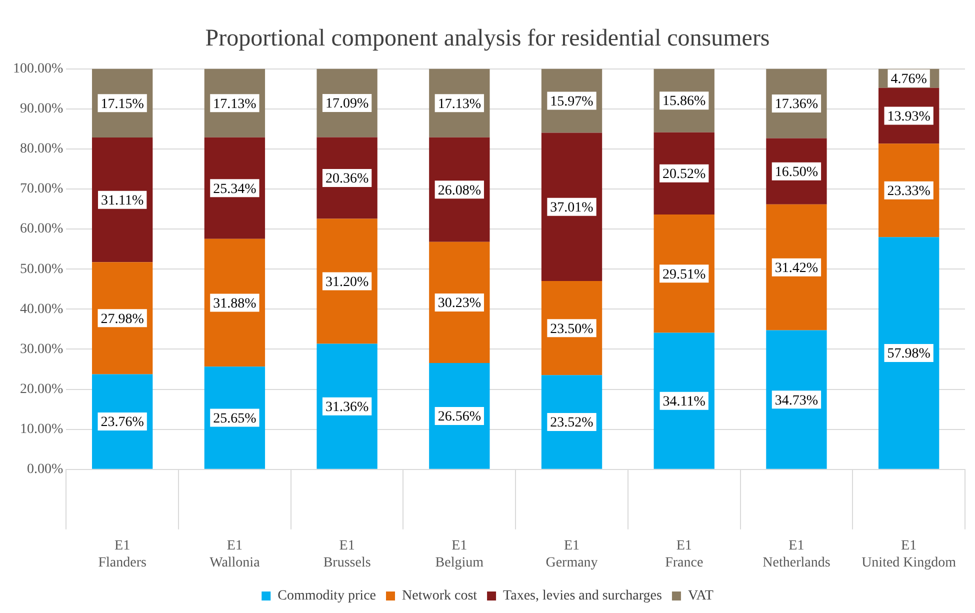 The image size is (975, 613). Describe the element at coordinates (42, 149) in the screenshot. I see `y-tick-label: 80.00%` at that location.